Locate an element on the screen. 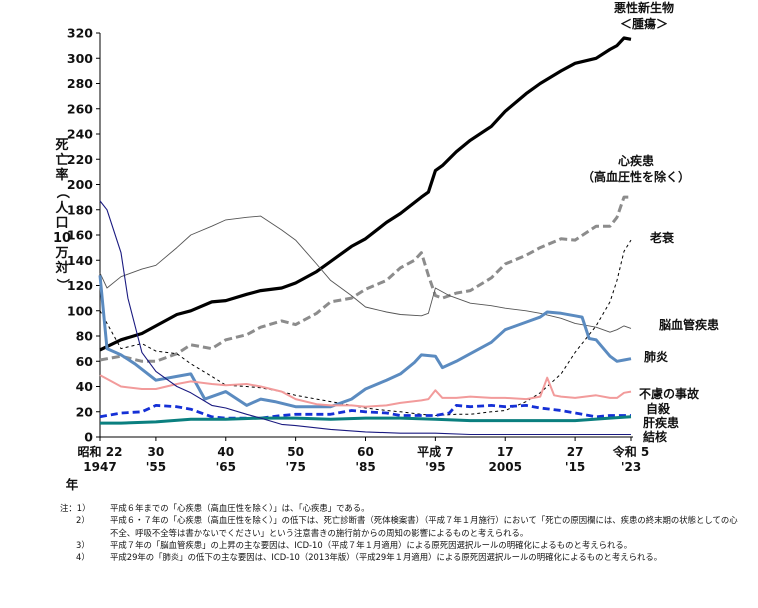 This screenshot has width=758, height=608. x-tick-label-year: '85 is located at coordinates (365, 467).